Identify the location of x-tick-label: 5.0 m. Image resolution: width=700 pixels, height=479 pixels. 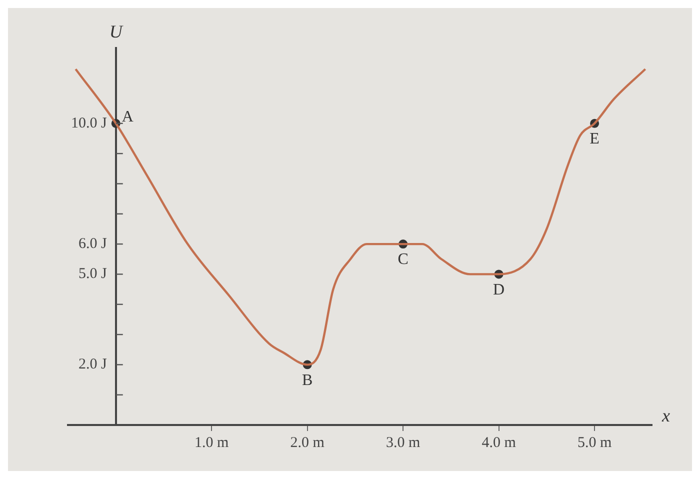
(594, 442).